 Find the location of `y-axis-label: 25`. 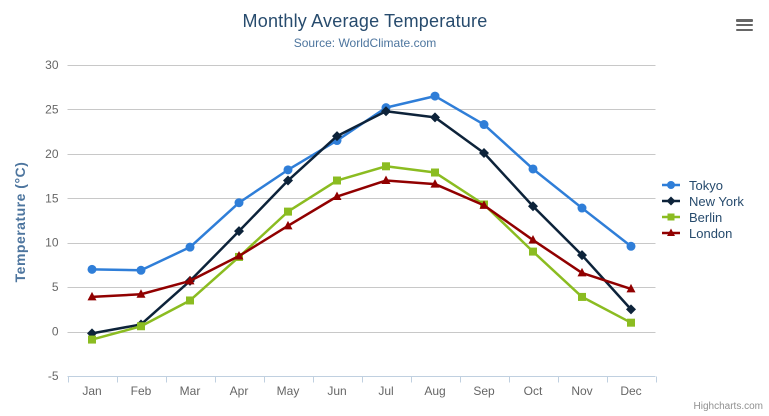

y-axis-label: 25 is located at coordinates (52, 109).